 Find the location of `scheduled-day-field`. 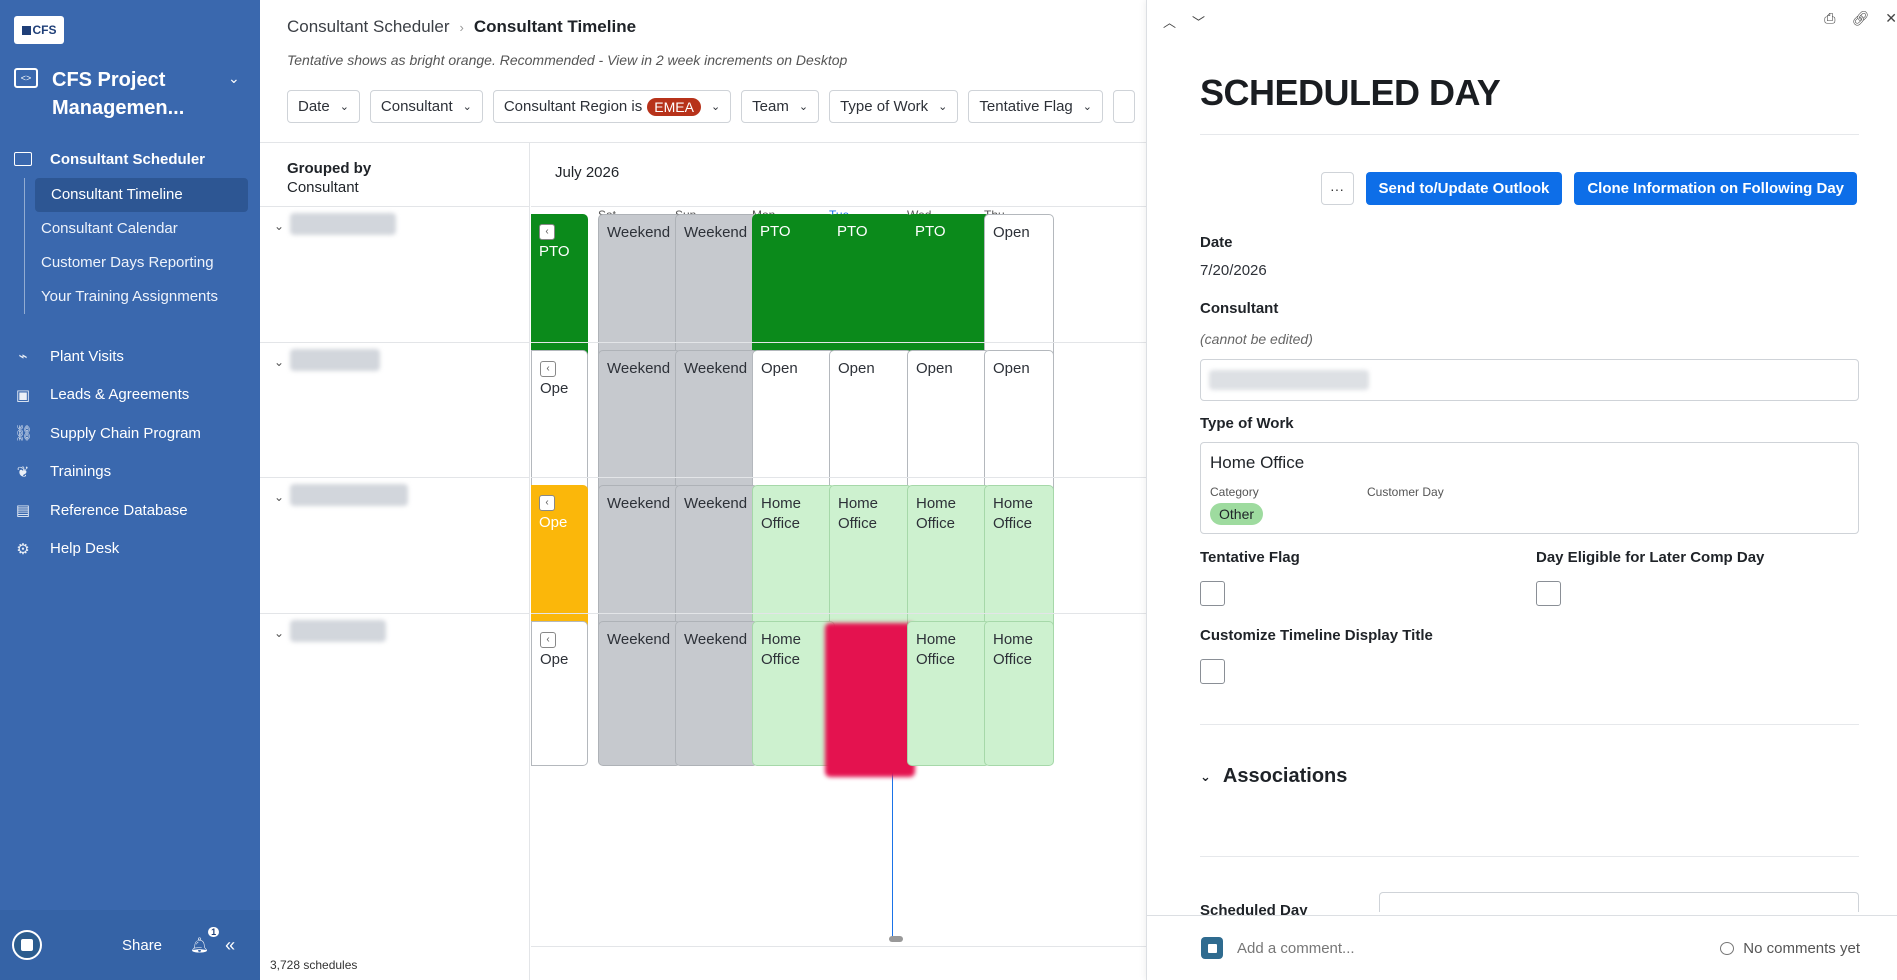

scheduled-day-field is located at coordinates (1619, 902).